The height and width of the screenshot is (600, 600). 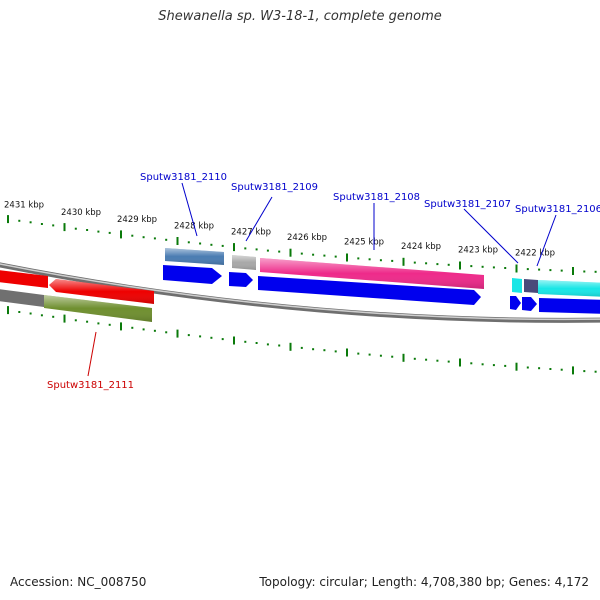 I want to click on genome-backbone-highlight, so click(x=300, y=292).